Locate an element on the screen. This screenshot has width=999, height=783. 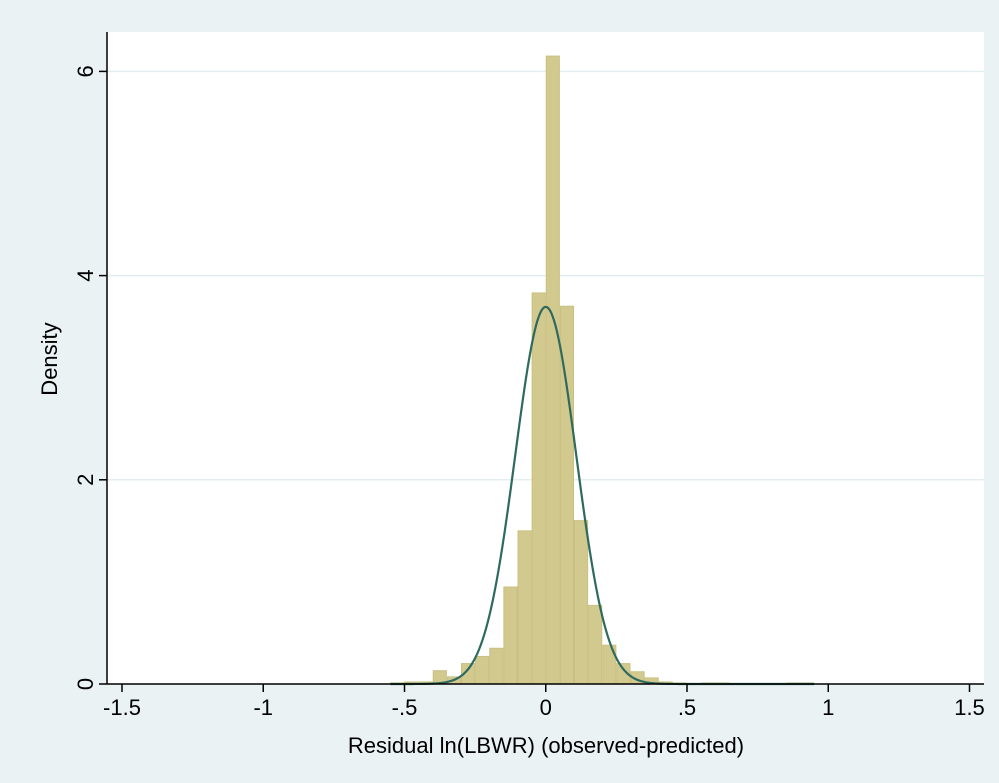
x-tick-label: .5 is located at coordinates (687, 707).